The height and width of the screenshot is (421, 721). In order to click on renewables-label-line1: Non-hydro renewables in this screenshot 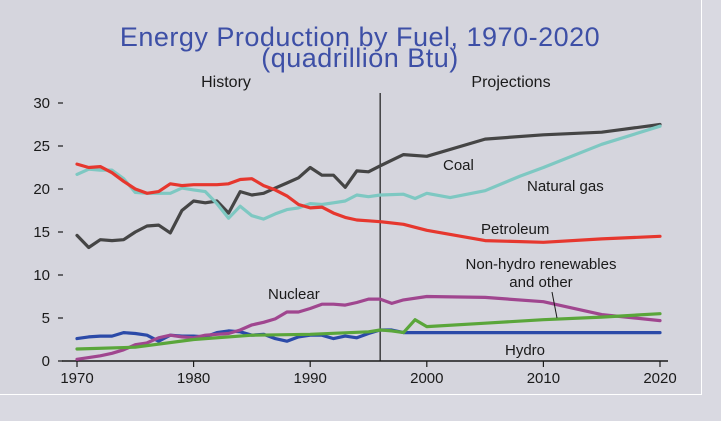, I will do `click(541, 264)`.